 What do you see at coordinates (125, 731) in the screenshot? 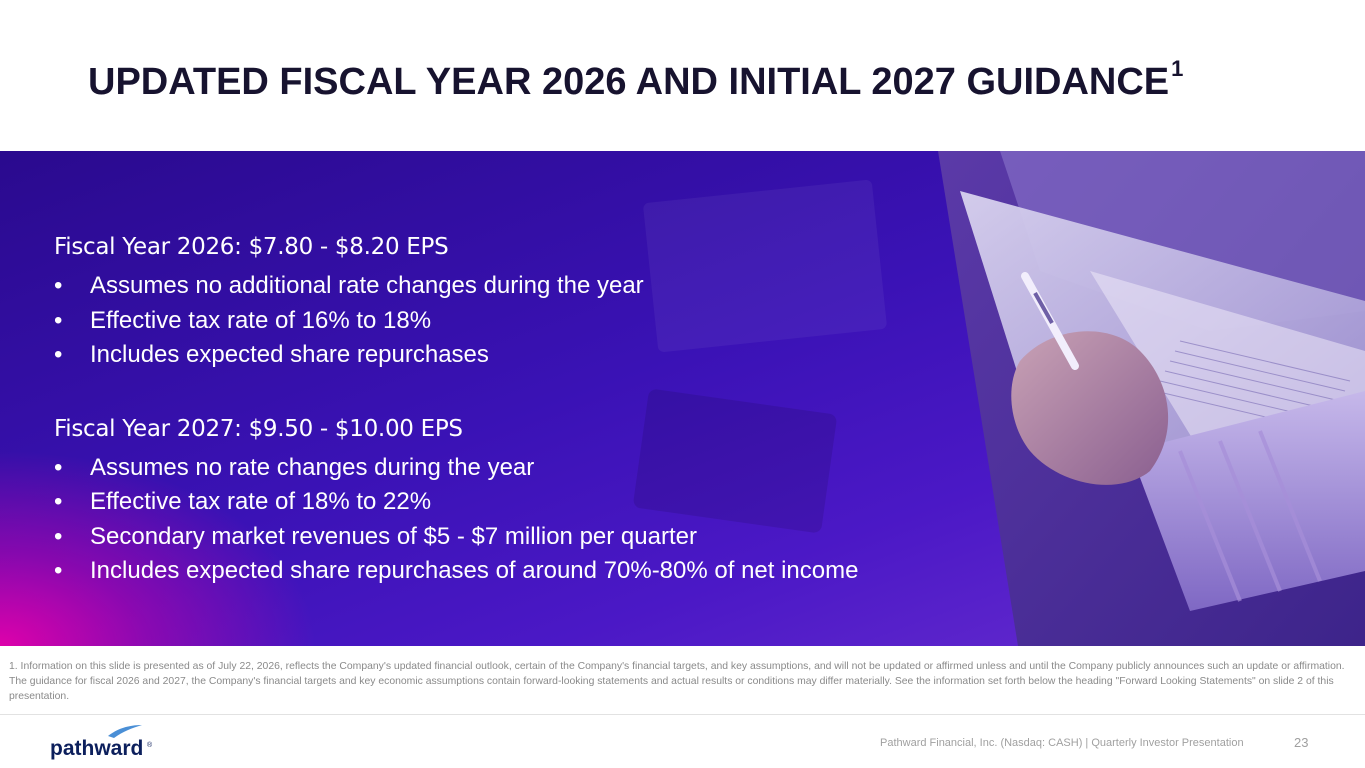
I see `logo-swoosh-icon` at bounding box center [125, 731].